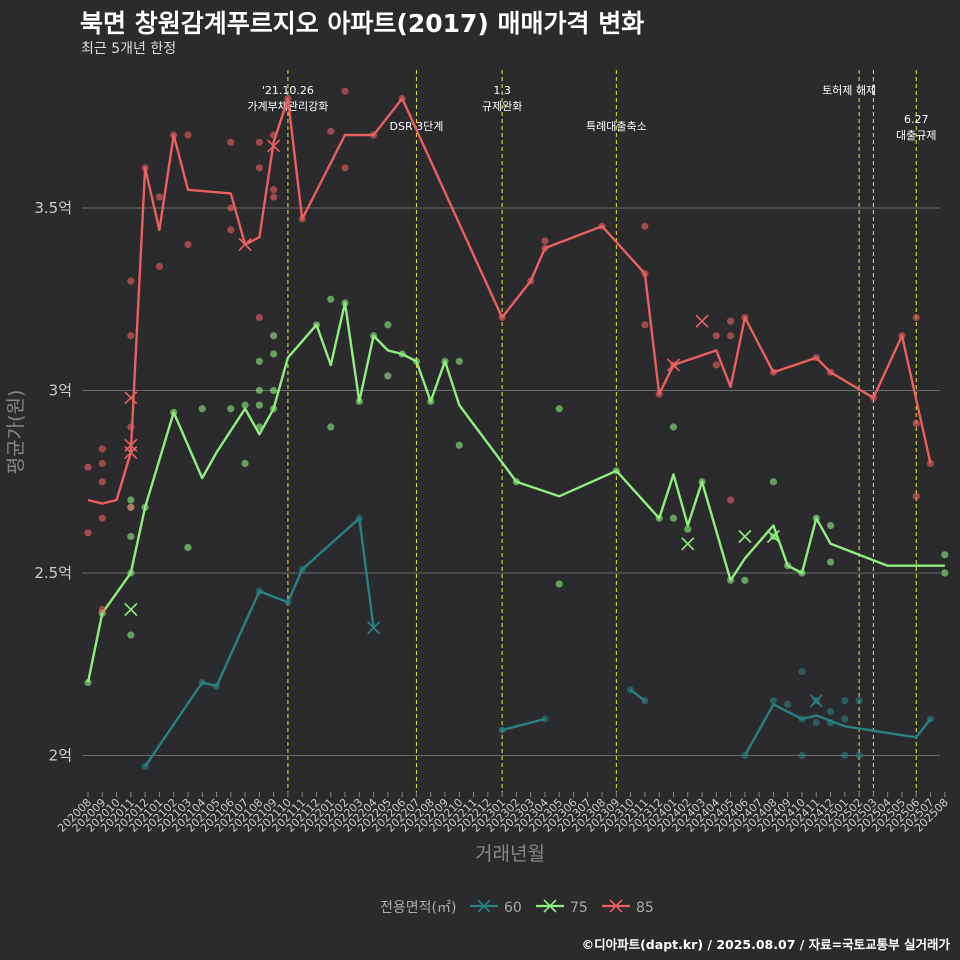  What do you see at coordinates (628, 907) in the screenshot?
I see `legend-item-85: 85` at bounding box center [628, 907].